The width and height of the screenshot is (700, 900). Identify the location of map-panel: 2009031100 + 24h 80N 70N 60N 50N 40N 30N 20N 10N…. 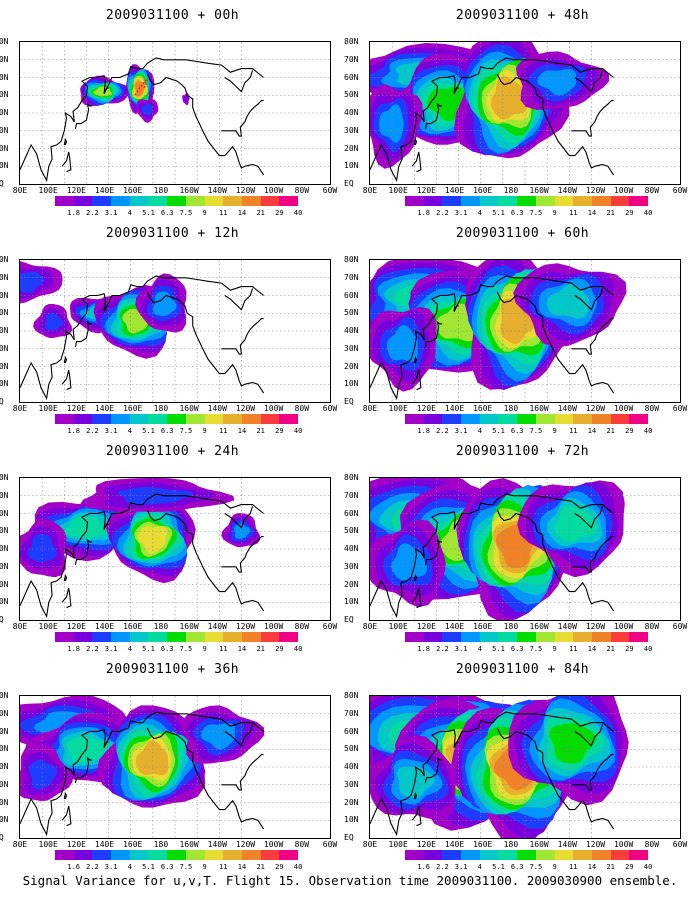
(172, 544).